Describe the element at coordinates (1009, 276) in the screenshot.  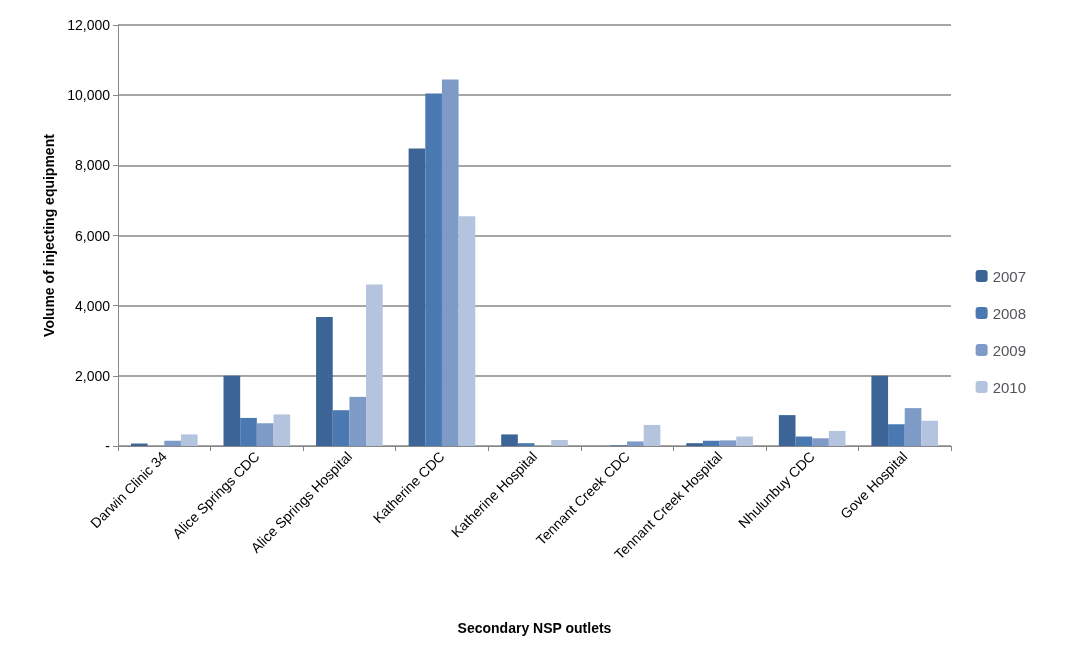
I see `legend-label: 2007` at that location.